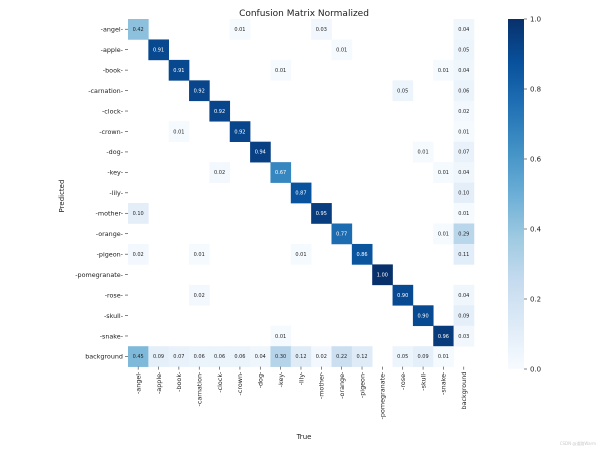 The width and height of the screenshot is (600, 450). I want to click on y-tick-label: -key-, so click(115, 173).